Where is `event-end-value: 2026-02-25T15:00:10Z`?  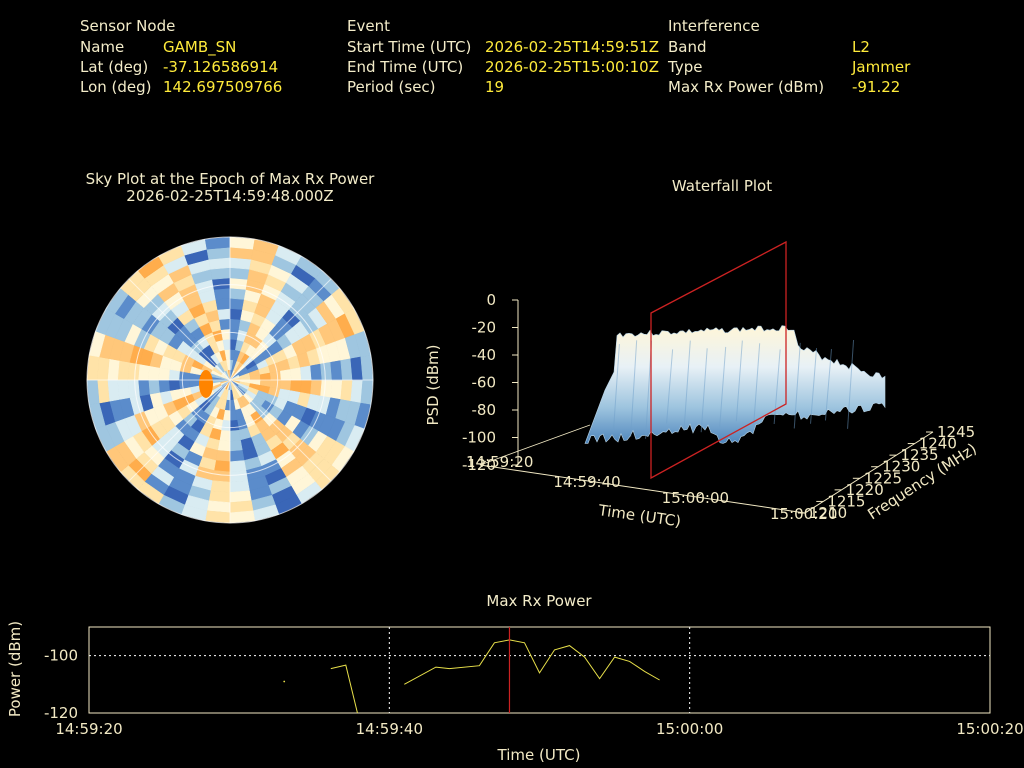
event-end-value: 2026-02-25T15:00:10Z is located at coordinates (572, 67).